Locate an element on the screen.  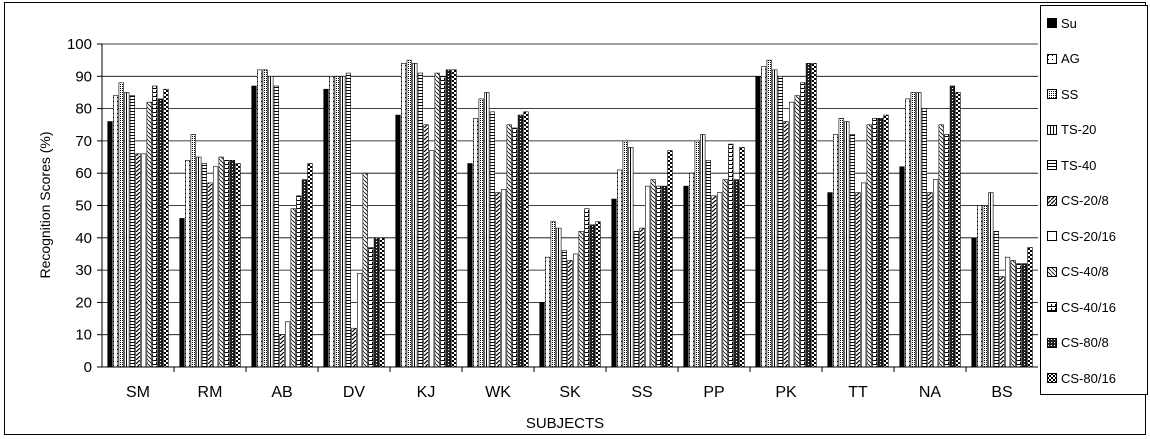
y-tick-label: 80 is located at coordinates (83, 109).